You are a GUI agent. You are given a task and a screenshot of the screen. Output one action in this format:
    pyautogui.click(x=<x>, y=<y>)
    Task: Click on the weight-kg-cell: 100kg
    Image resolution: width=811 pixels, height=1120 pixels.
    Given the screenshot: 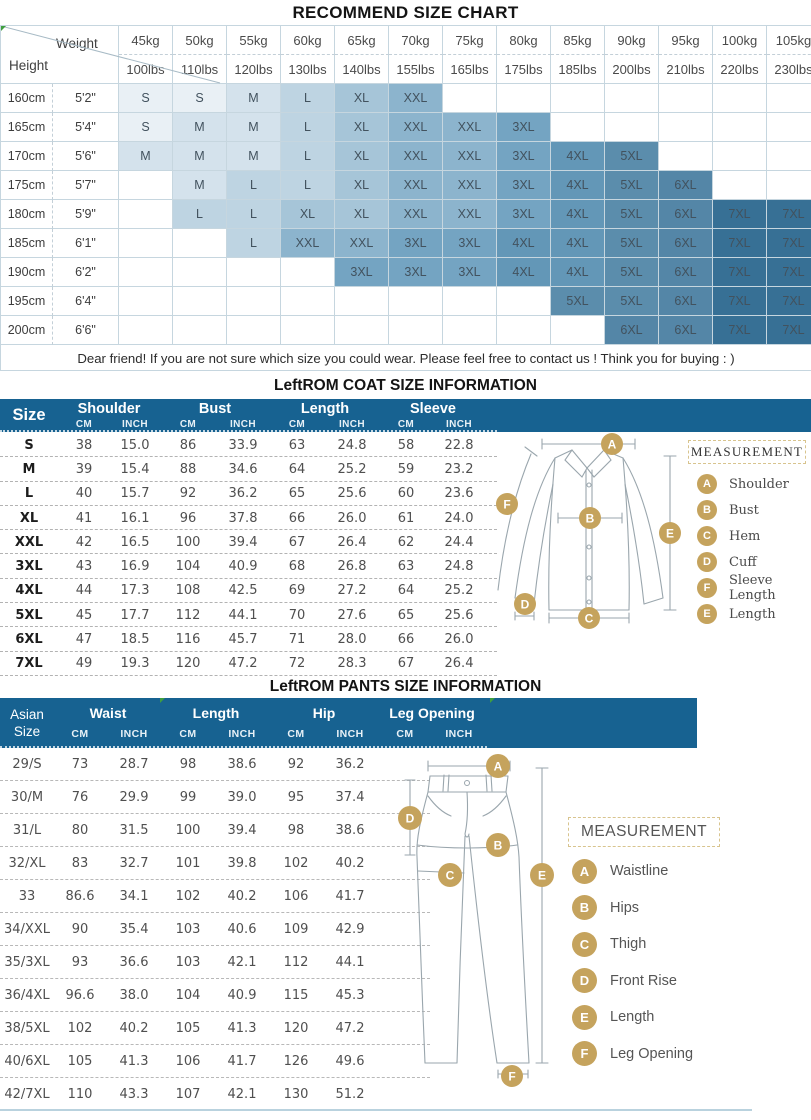 What is the action you would take?
    pyautogui.click(x=740, y=40)
    